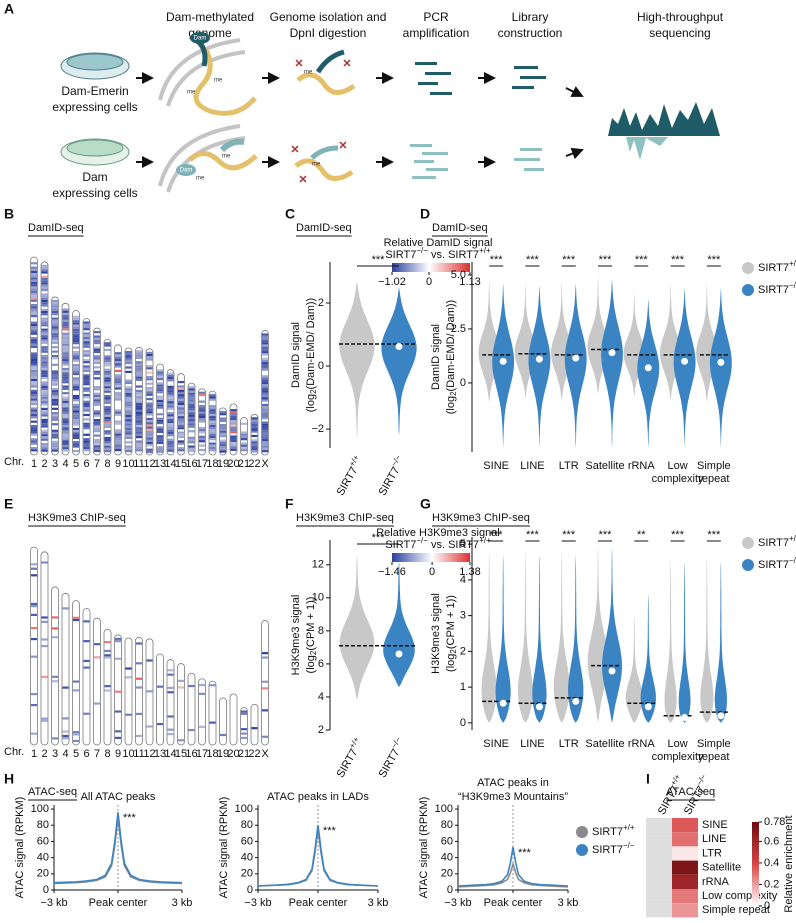  I want to click on chromosome-label: 4, so click(65, 464).